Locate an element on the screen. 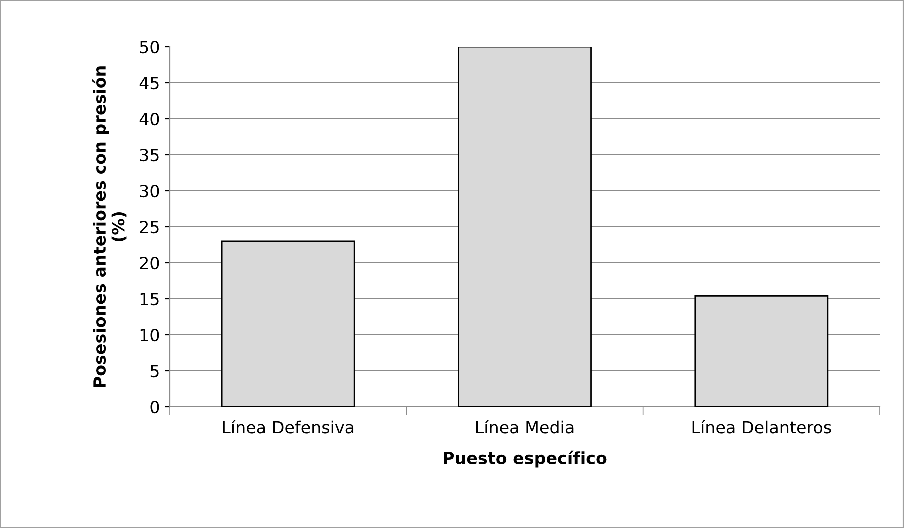 The height and width of the screenshot is (528, 904). y-tick-label: 5 is located at coordinates (154, 371).